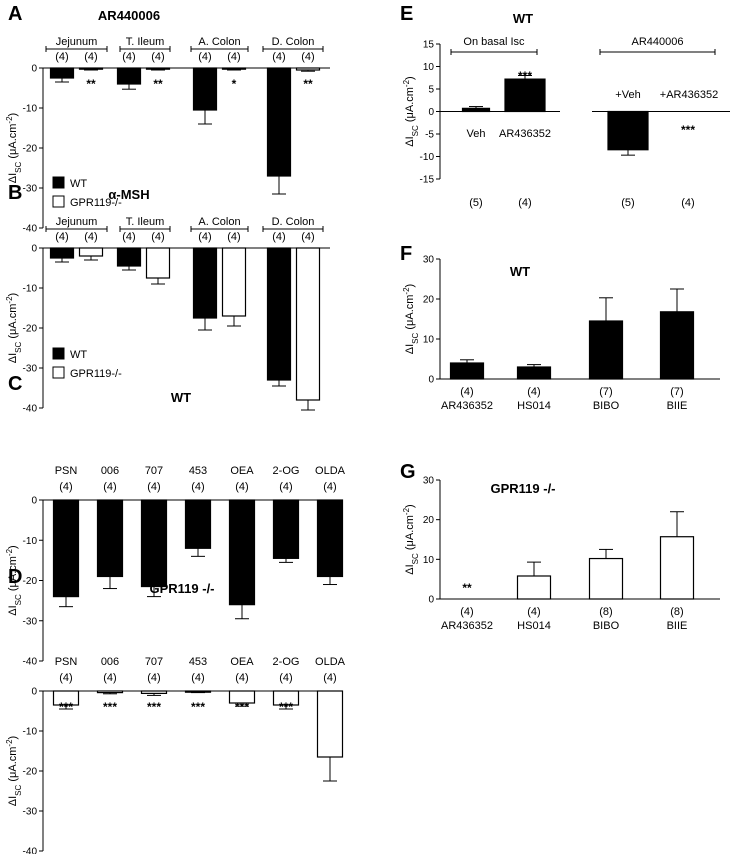 Image resolution: width=739 pixels, height=854 pixels. I want to click on category-label: PSN, so click(66, 471).